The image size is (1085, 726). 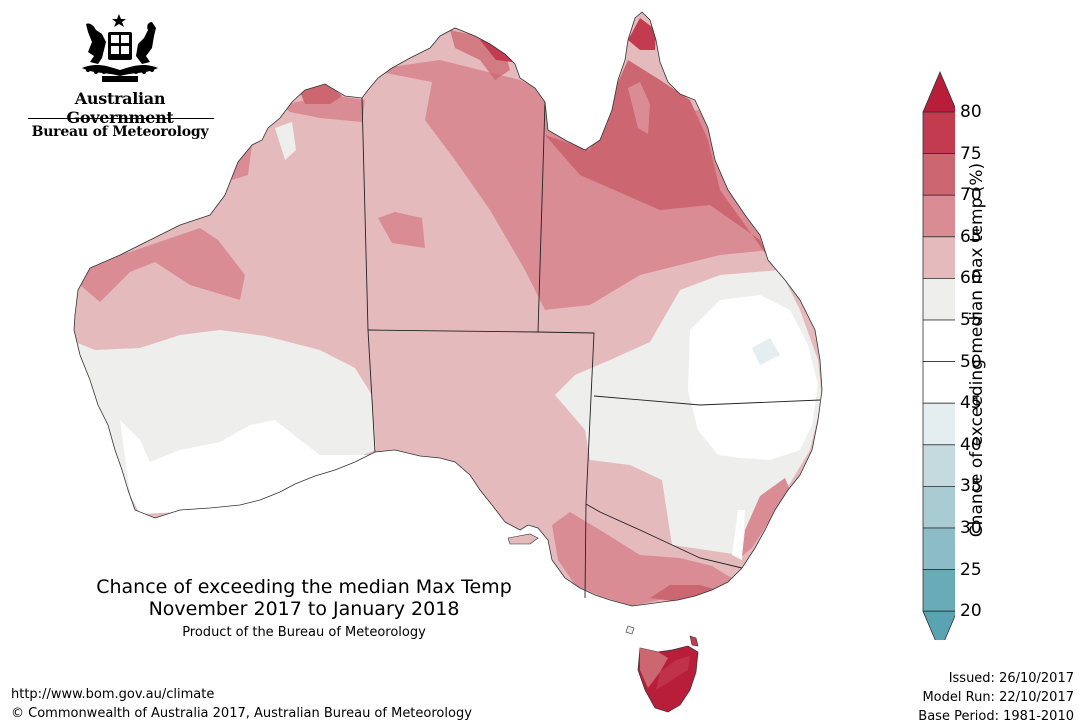 What do you see at coordinates (971, 112) in the screenshot?
I see `legend-tick-label: 80` at bounding box center [971, 112].